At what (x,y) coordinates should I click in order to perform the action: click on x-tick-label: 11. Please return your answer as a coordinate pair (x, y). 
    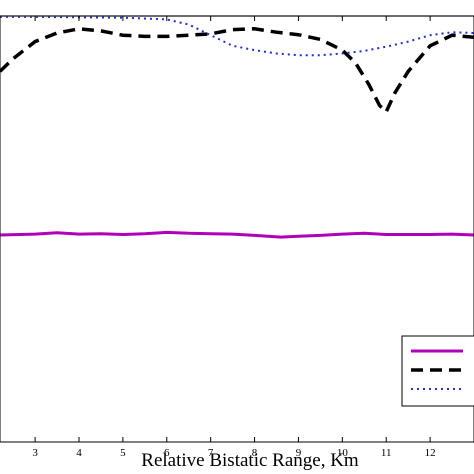
    Looking at the image, I should click on (386, 453).